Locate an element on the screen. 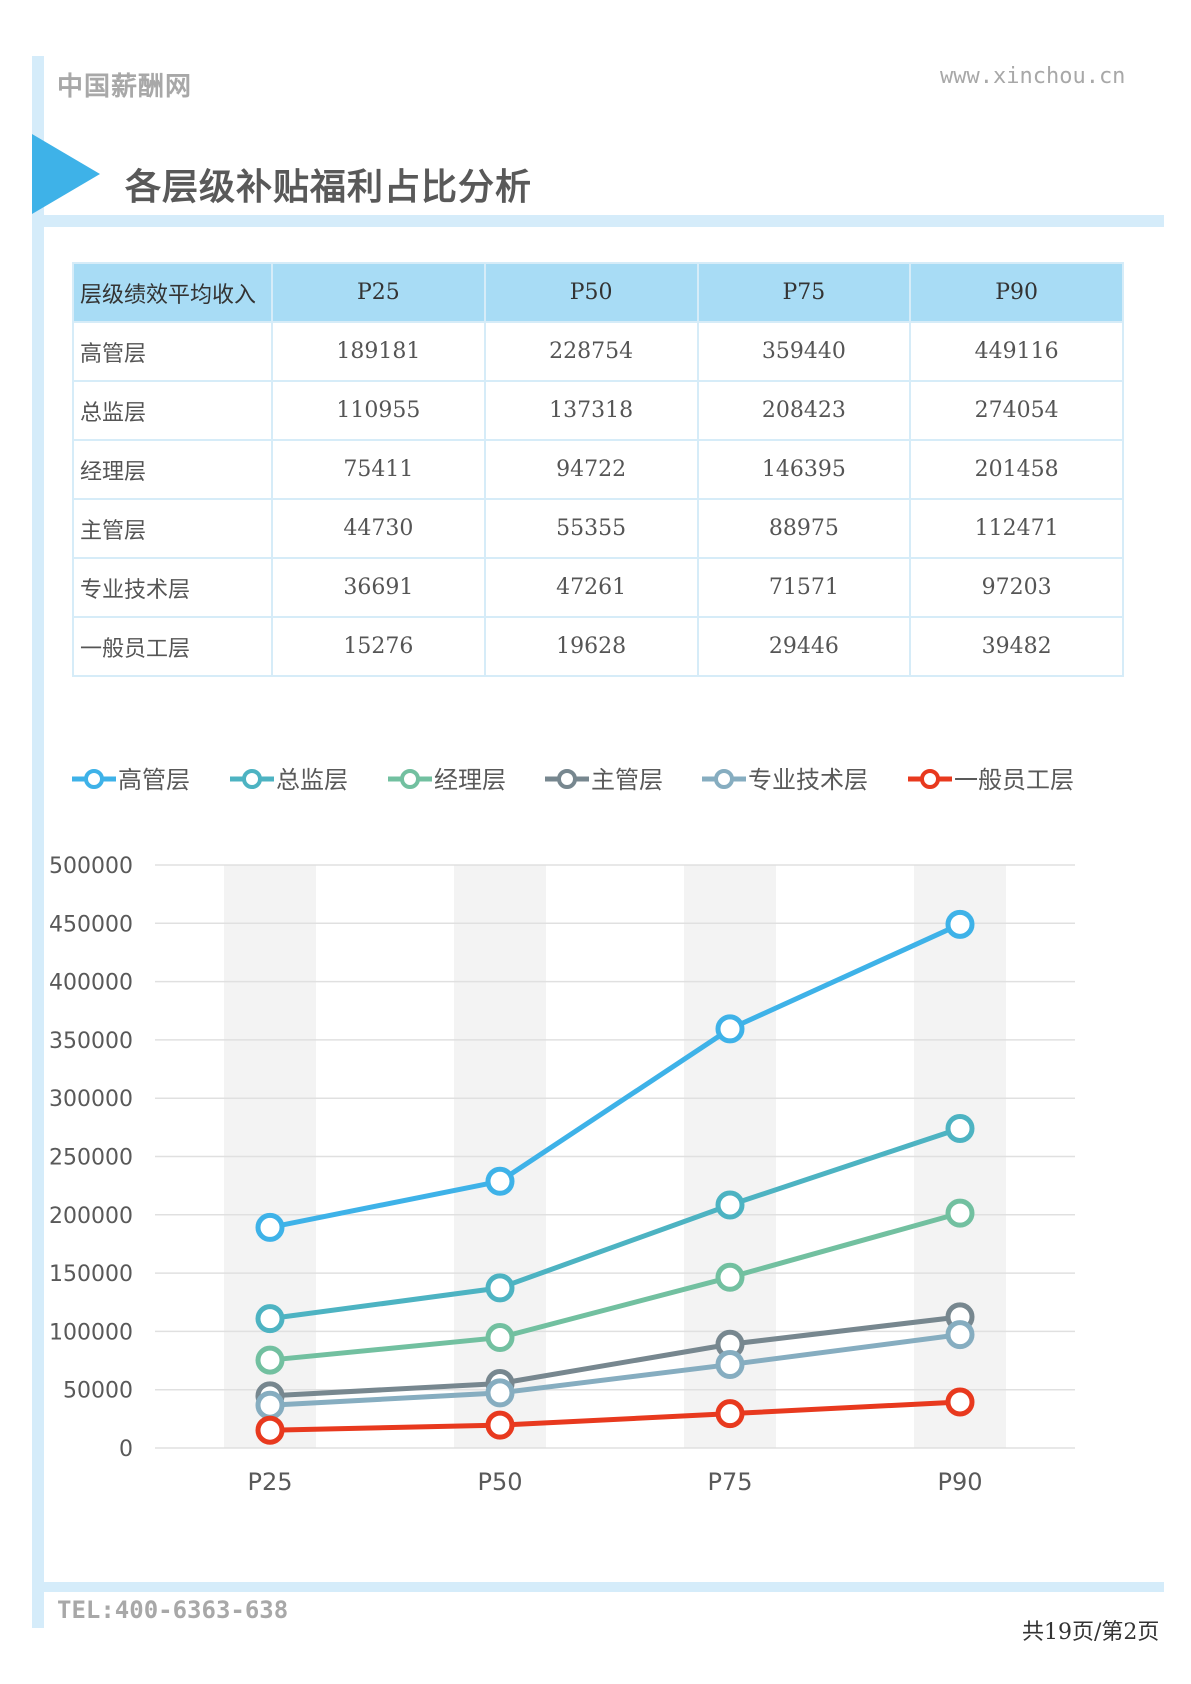 The image size is (1191, 1684). table-cell: 88975 is located at coordinates (804, 528).